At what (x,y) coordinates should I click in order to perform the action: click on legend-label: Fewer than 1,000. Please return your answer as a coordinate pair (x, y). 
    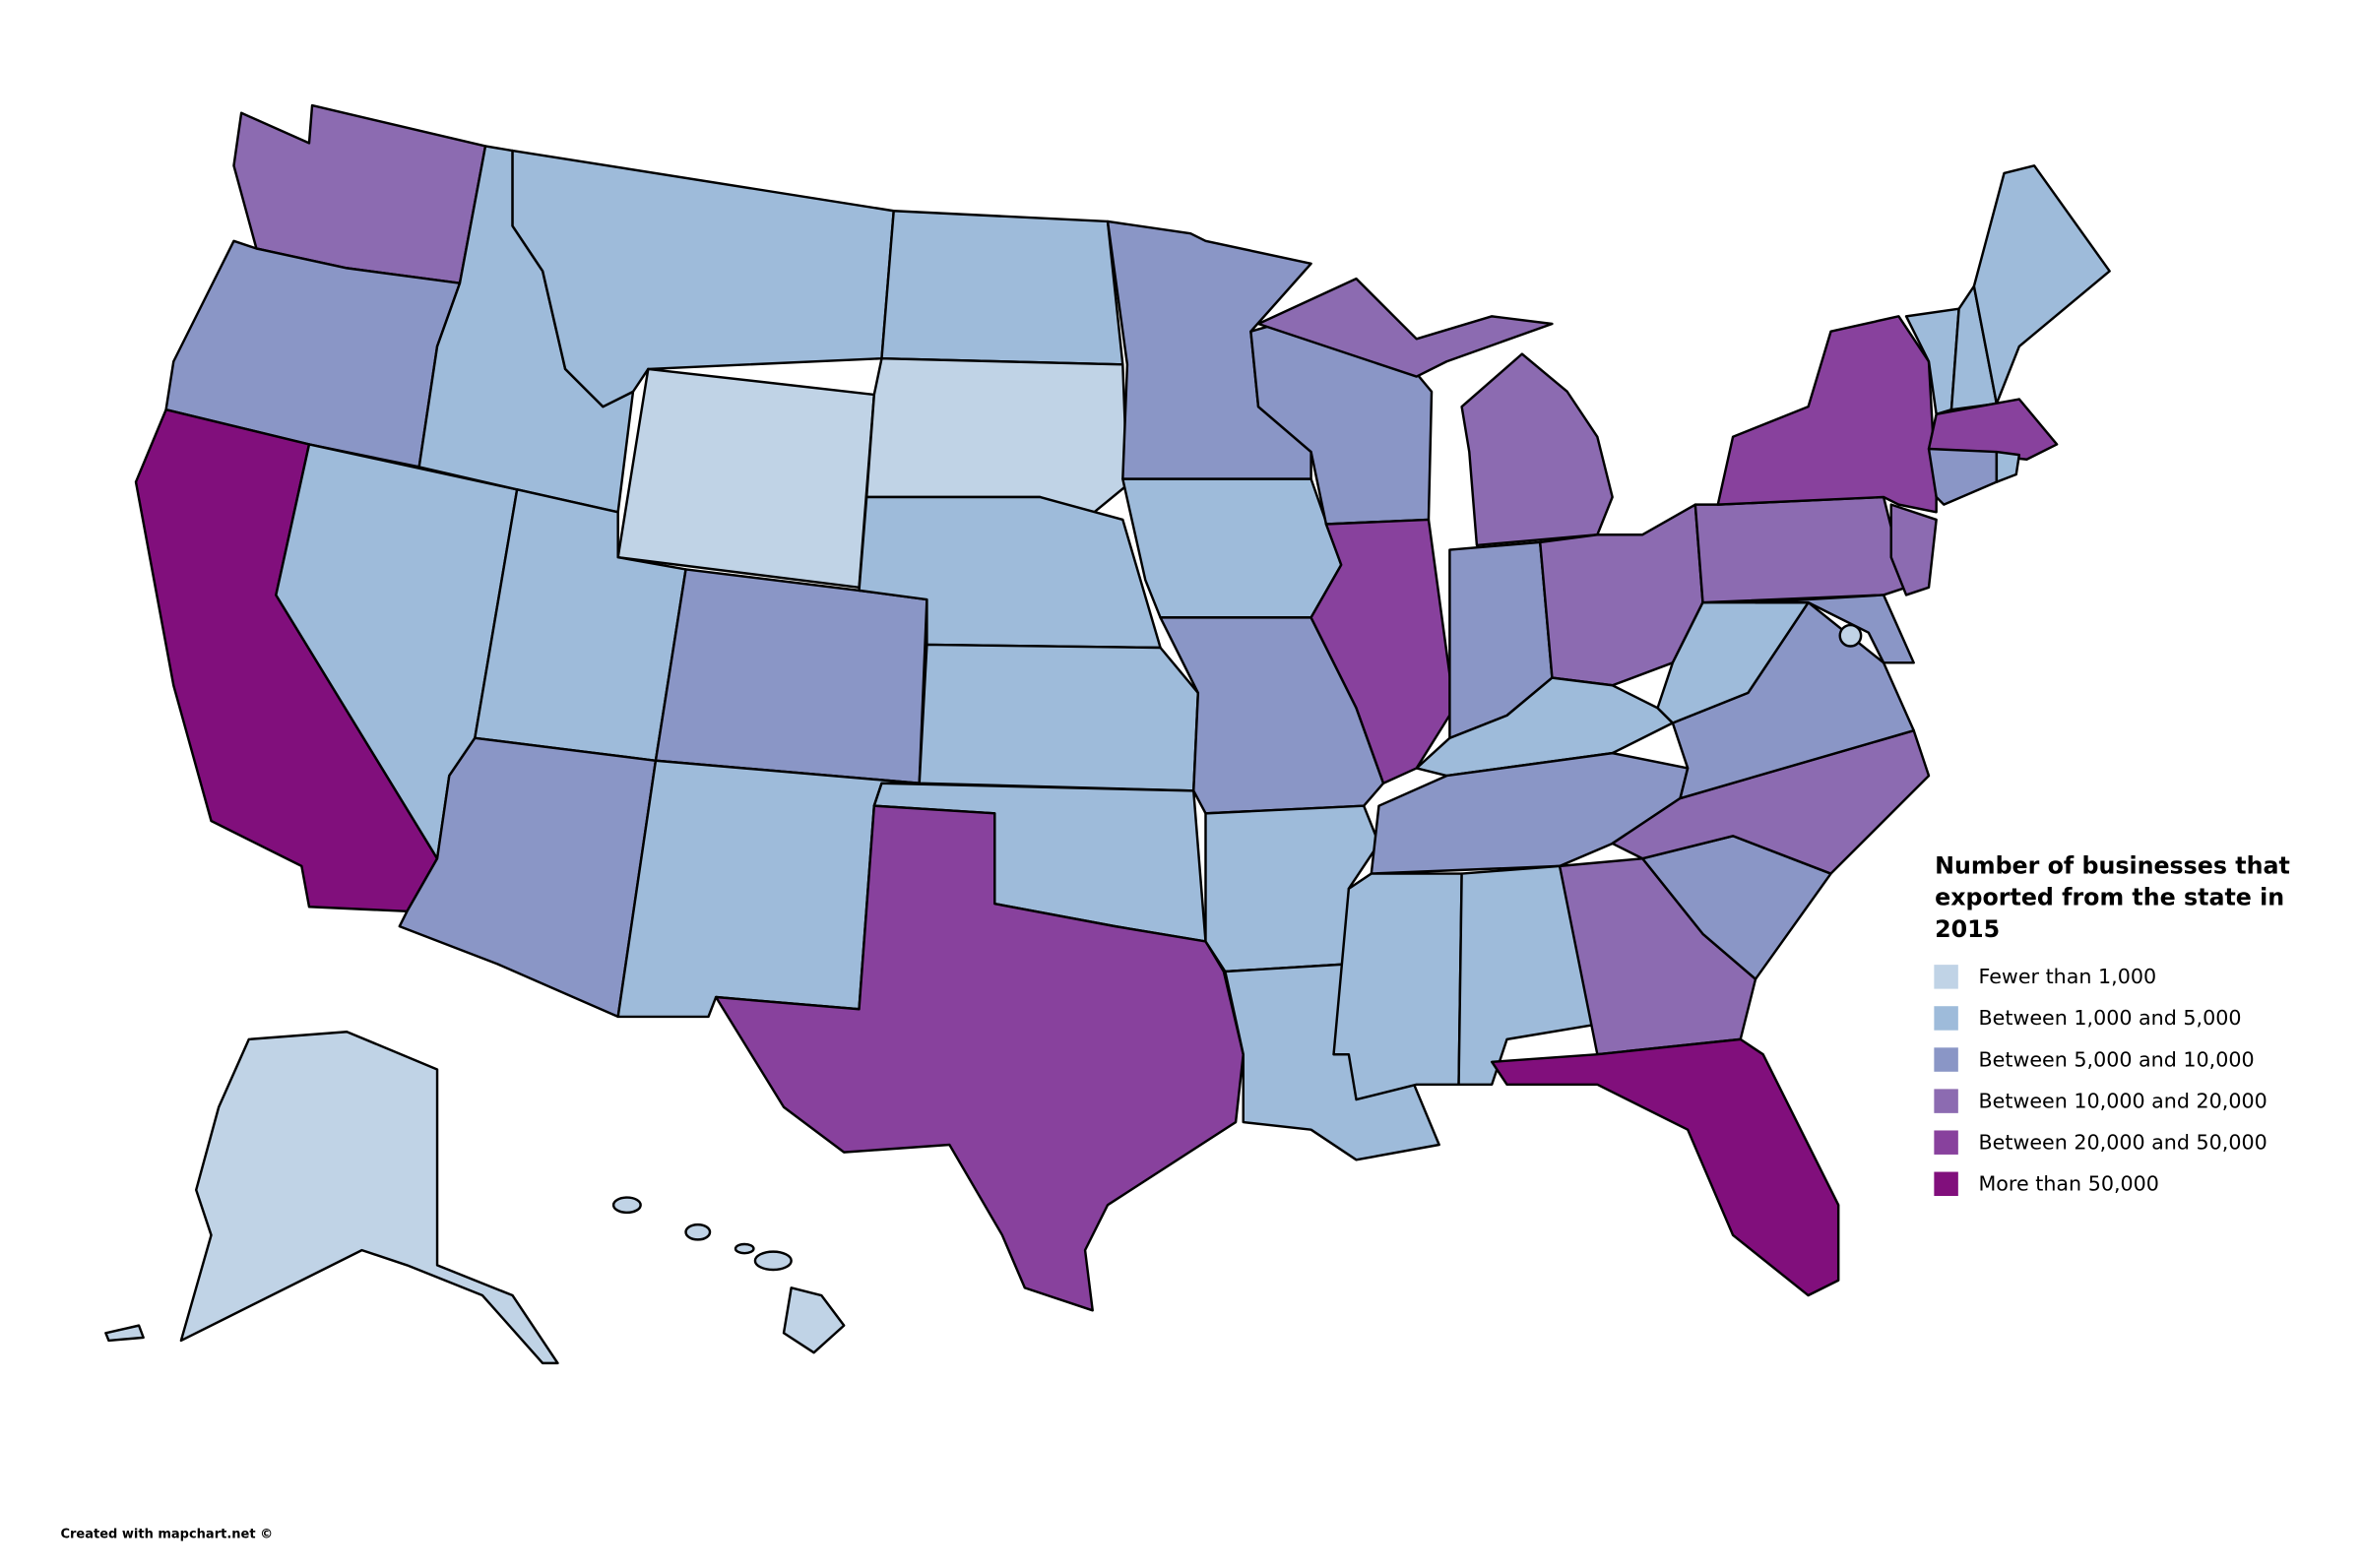
    Looking at the image, I should click on (2068, 976).